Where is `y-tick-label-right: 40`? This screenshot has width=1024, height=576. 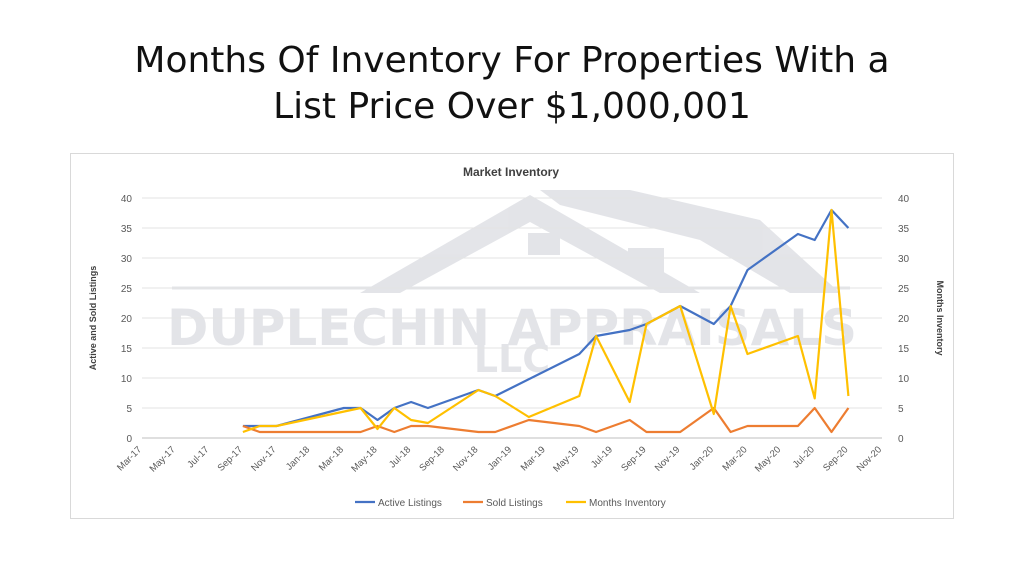
y-tick-label-right: 40 is located at coordinates (904, 199).